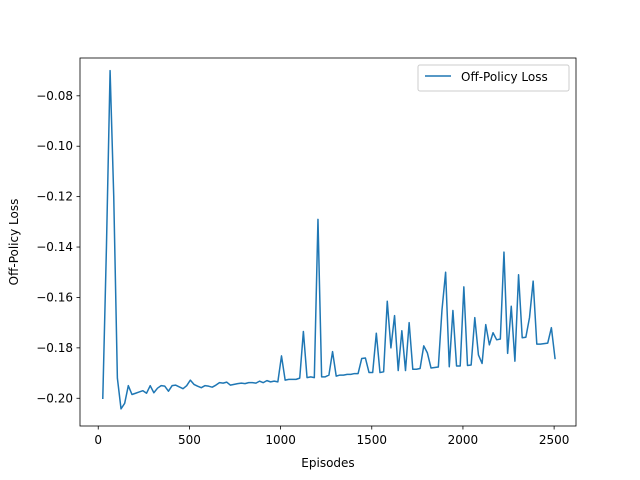 The height and width of the screenshot is (480, 640). What do you see at coordinates (331, 436) in the screenshot?
I see `x-axis-ticks: 0 500 1000 1500 2000 2500` at bounding box center [331, 436].